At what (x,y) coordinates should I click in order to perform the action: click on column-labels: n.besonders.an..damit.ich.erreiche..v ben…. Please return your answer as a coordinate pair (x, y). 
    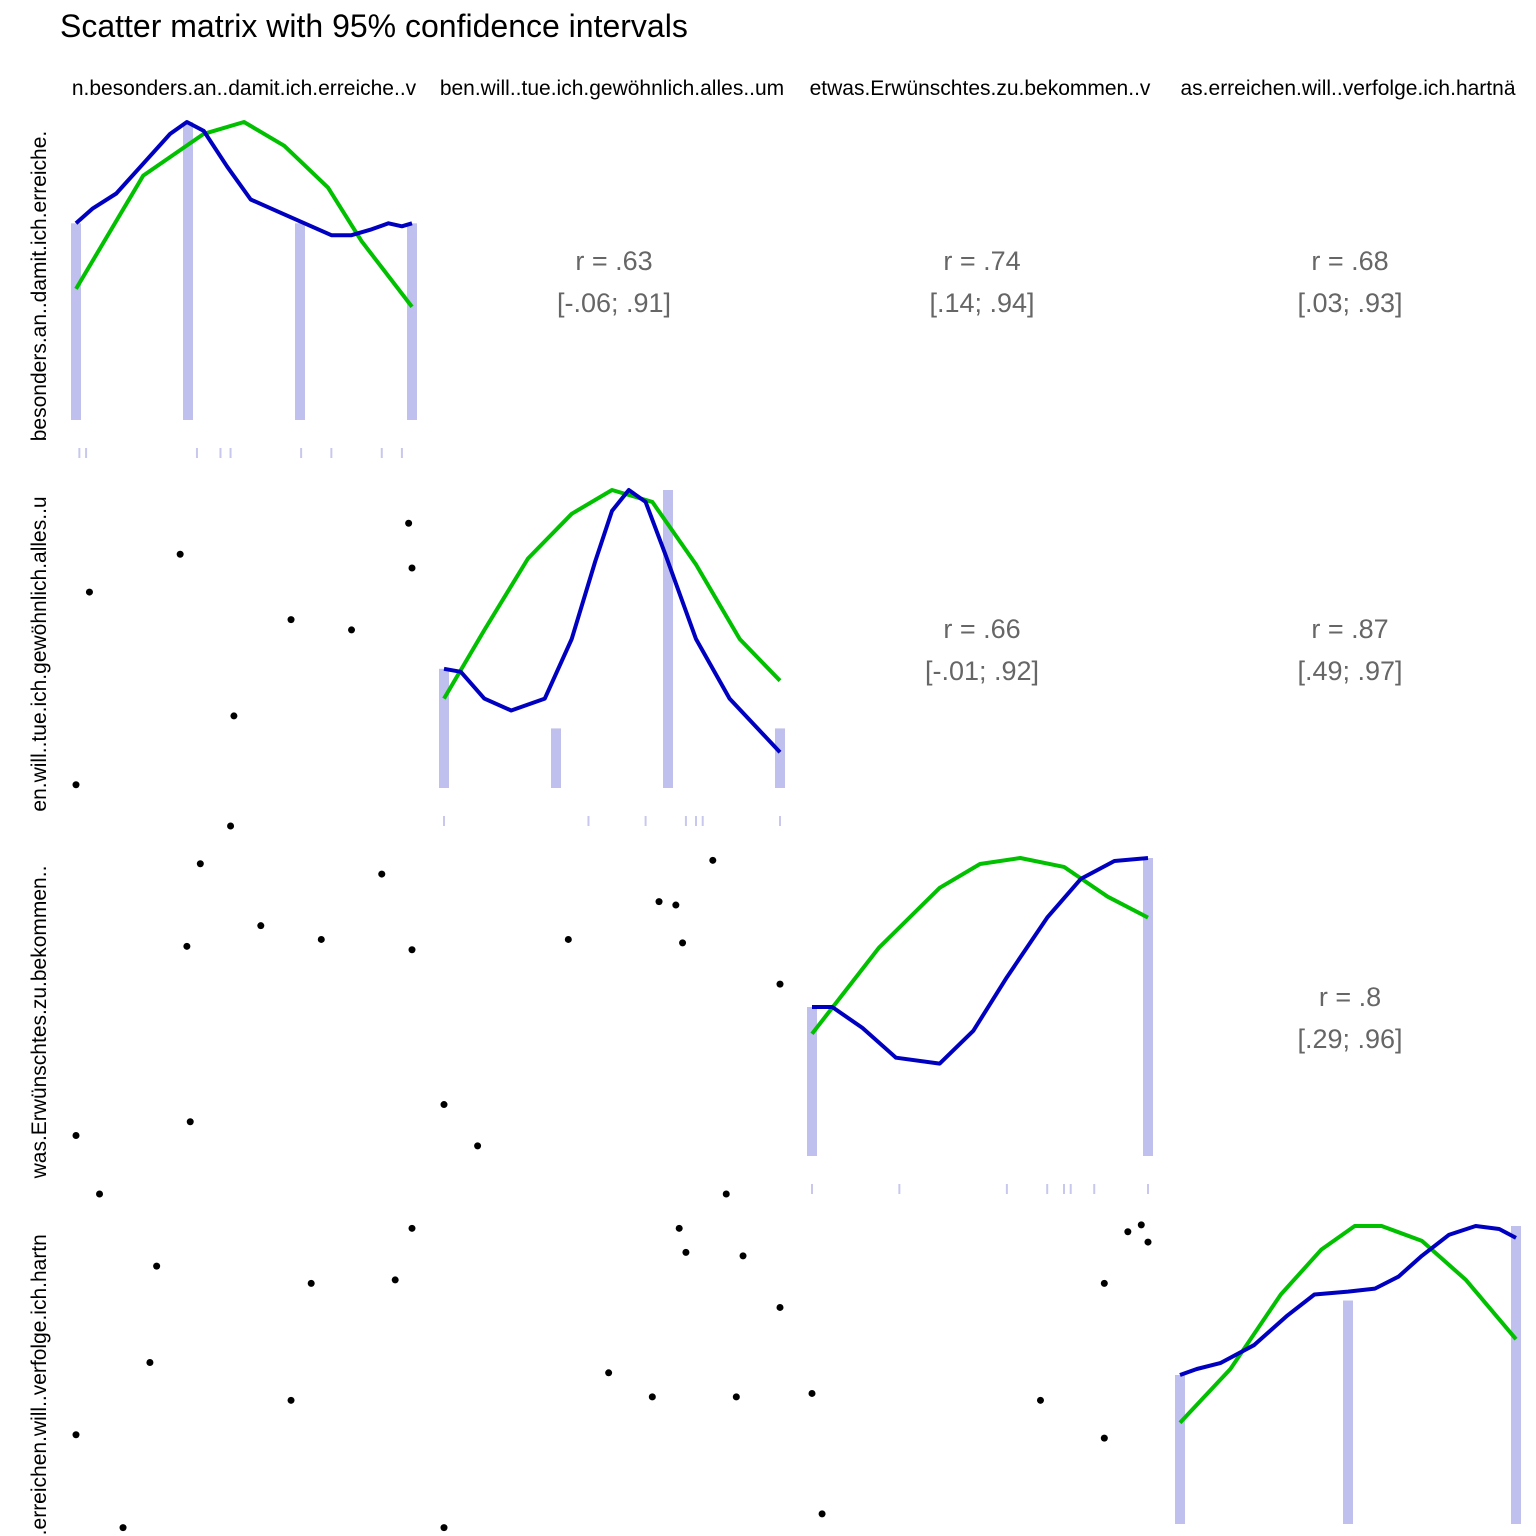
    Looking at the image, I should click on (794, 88).